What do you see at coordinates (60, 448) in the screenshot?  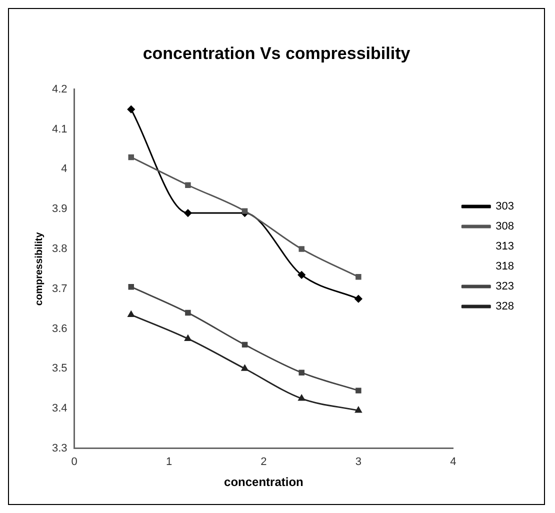 I see `y-tick-label: 3.3` at bounding box center [60, 448].